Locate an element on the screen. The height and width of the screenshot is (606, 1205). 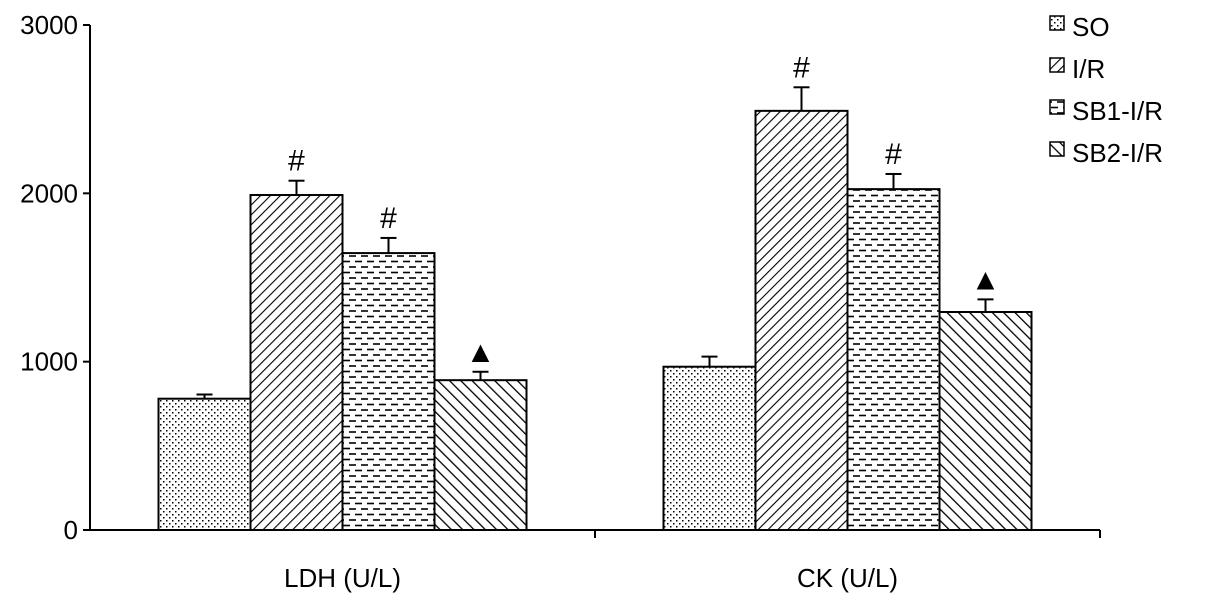
legend-label: SB1-I/R is located at coordinates (1117, 111).